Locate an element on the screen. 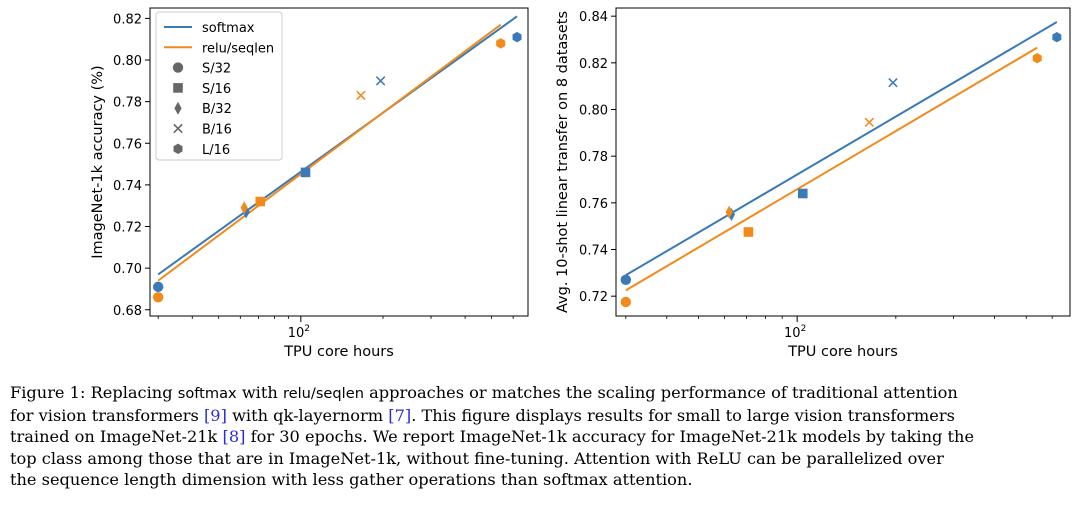  legend-label: relu/seqlen is located at coordinates (238, 48).